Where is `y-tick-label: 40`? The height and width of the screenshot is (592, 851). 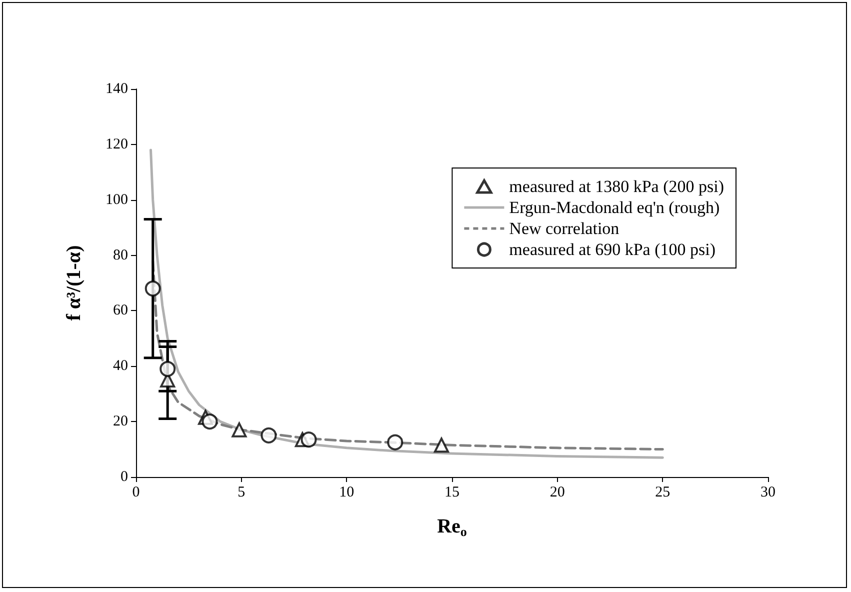 y-tick-label: 40 is located at coordinates (120, 366).